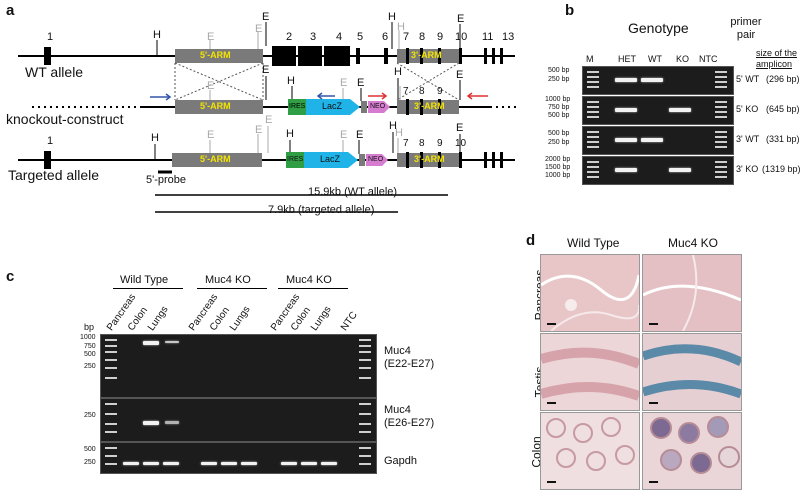 Image resolution: width=800 pixels, height=500 pixels. I want to click on ko-lacz, so click(333, 107).